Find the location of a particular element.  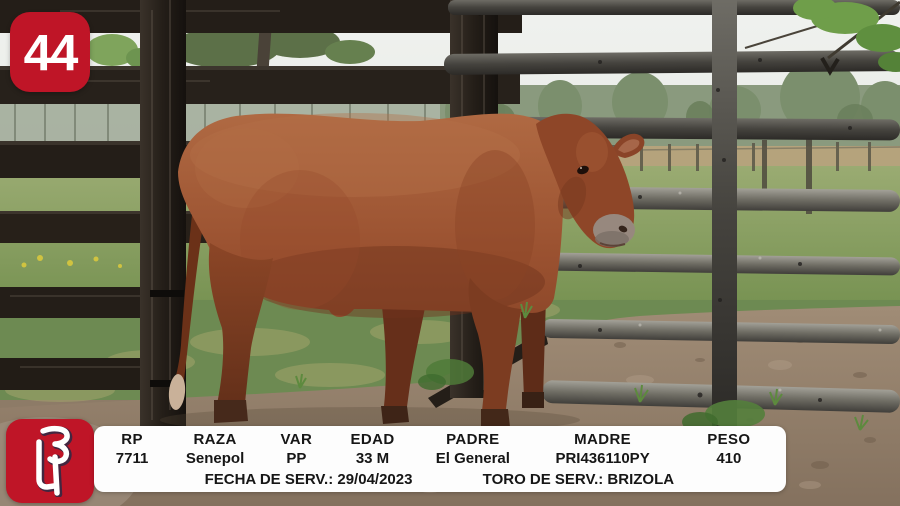

col-value: 410 is located at coordinates (729, 458).